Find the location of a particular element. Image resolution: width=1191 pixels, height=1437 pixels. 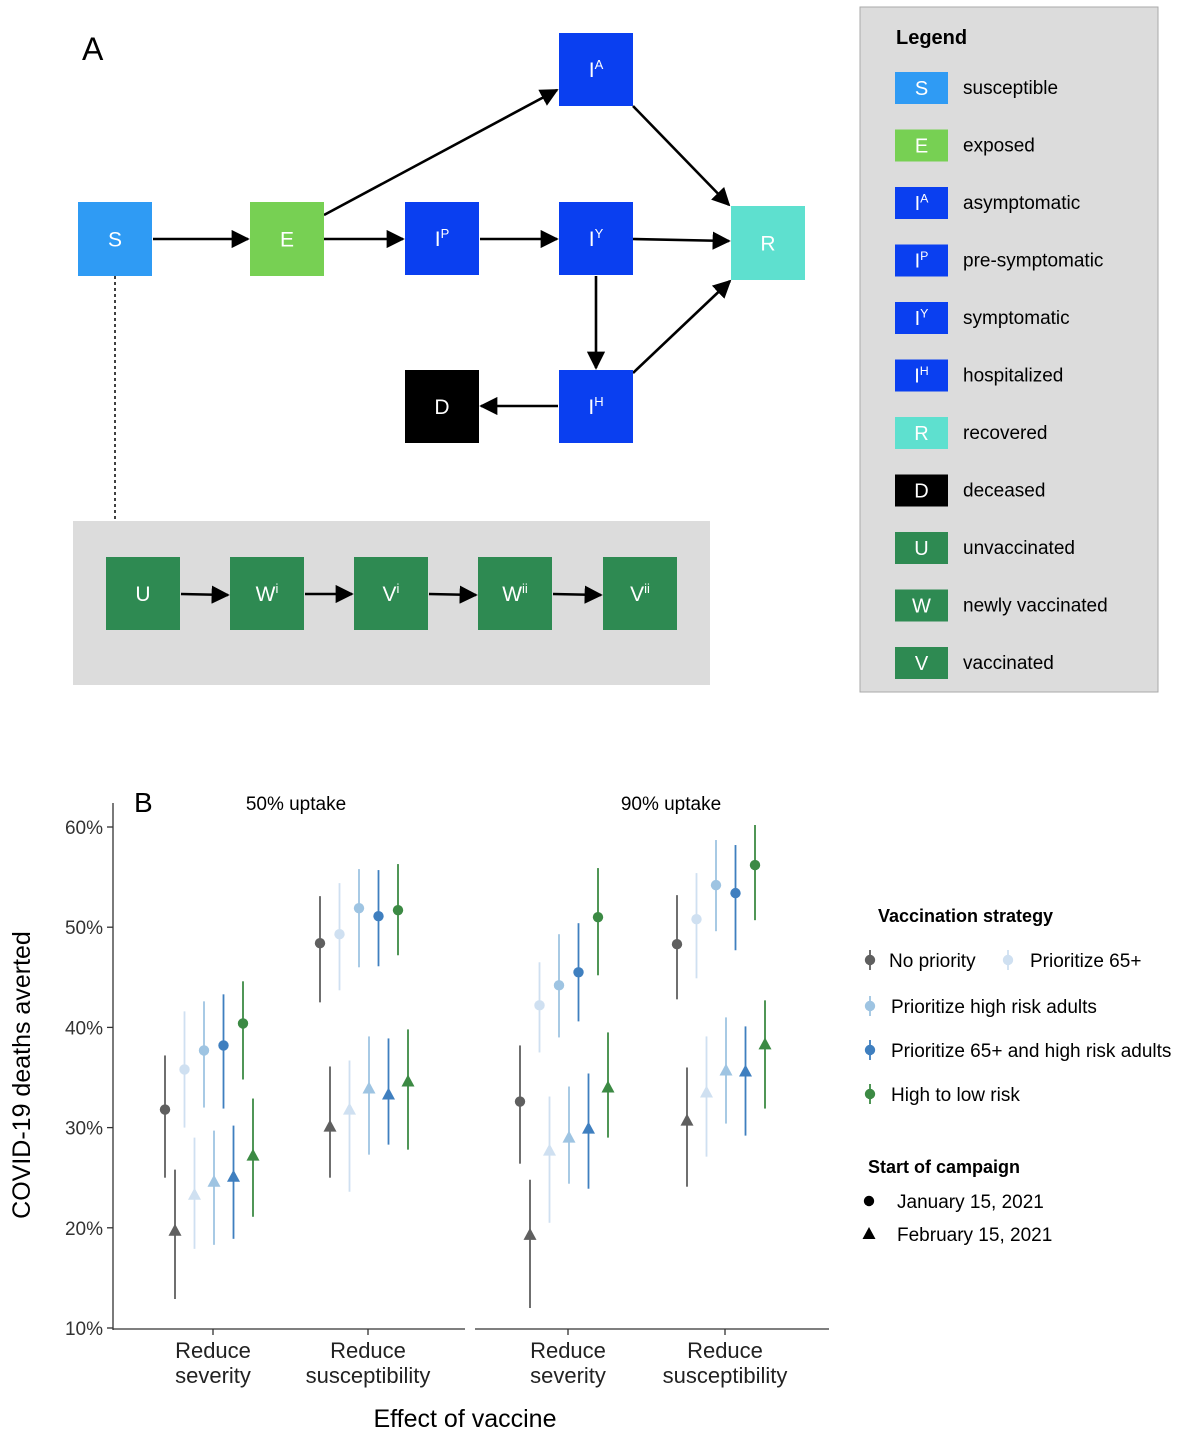

node-ip: IP is located at coordinates (442, 238).